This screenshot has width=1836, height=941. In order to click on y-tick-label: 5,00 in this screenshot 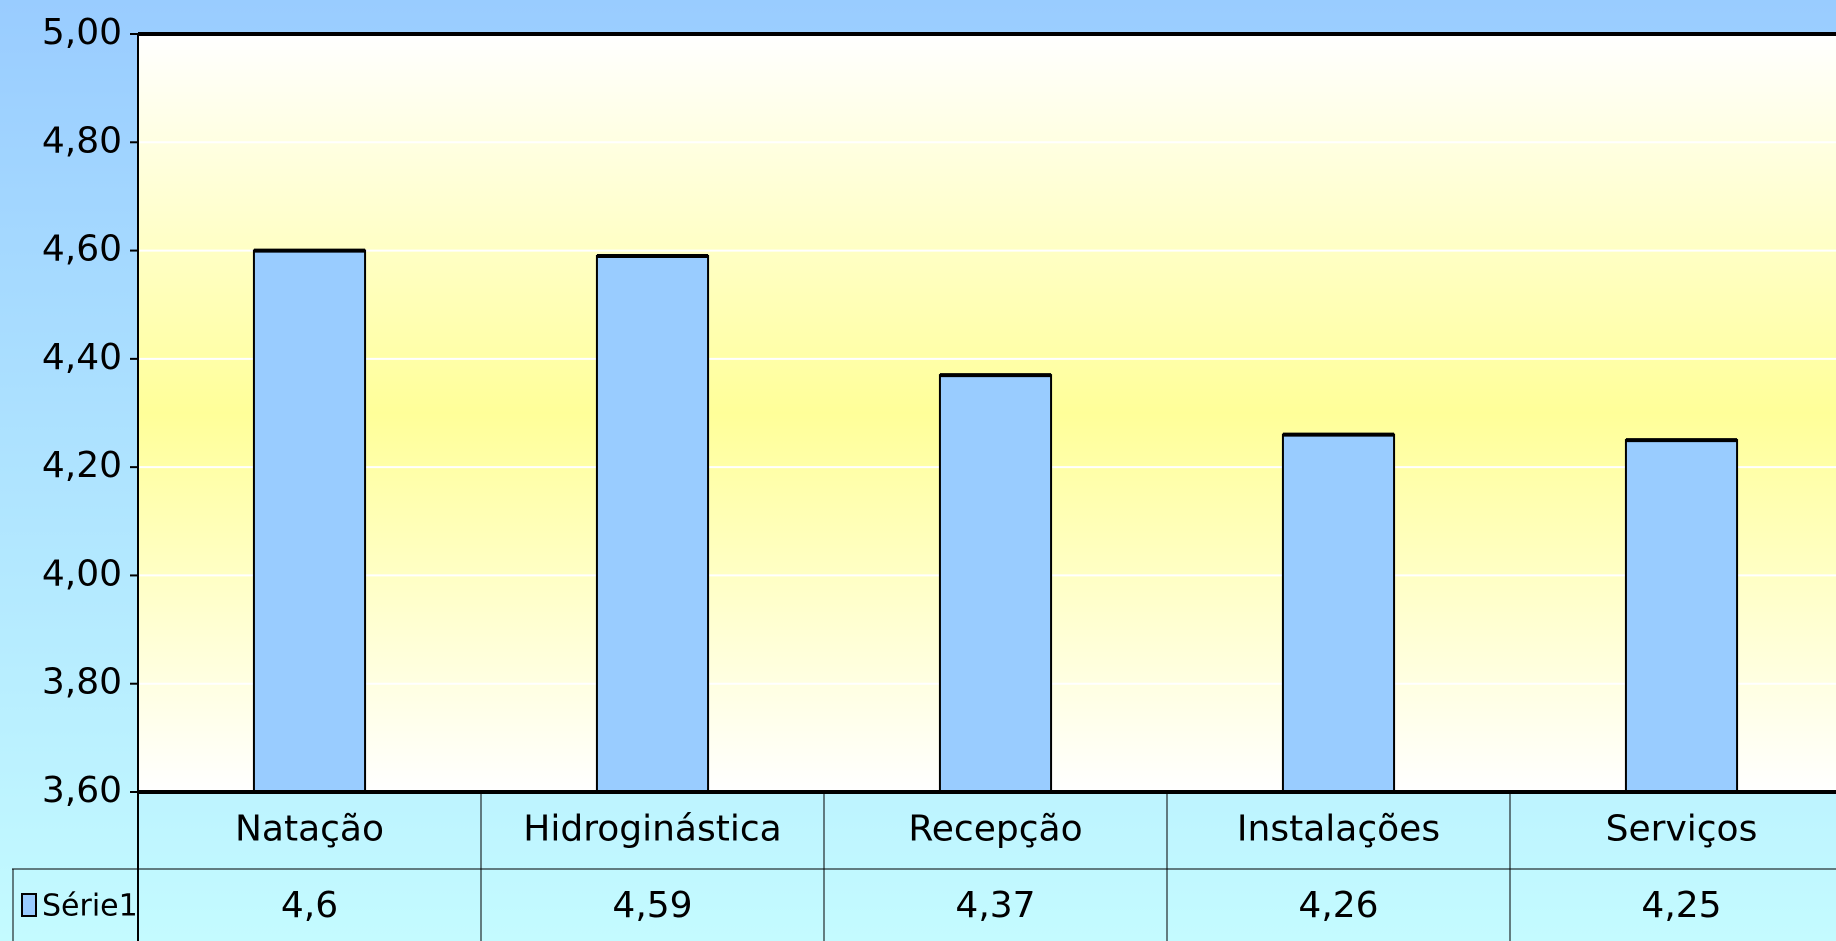, I will do `click(82, 32)`.